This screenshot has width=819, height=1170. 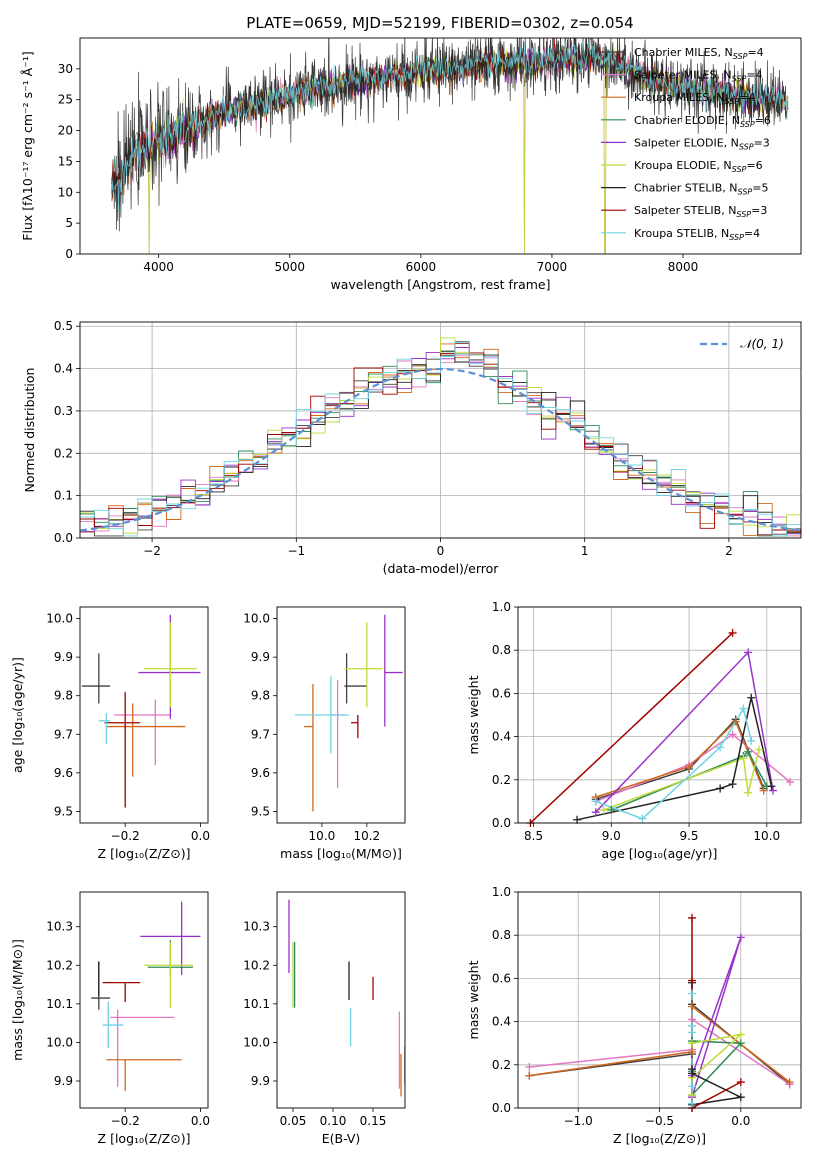 I want to click on x-tick-label: 10.0, so click(x=322, y=836).